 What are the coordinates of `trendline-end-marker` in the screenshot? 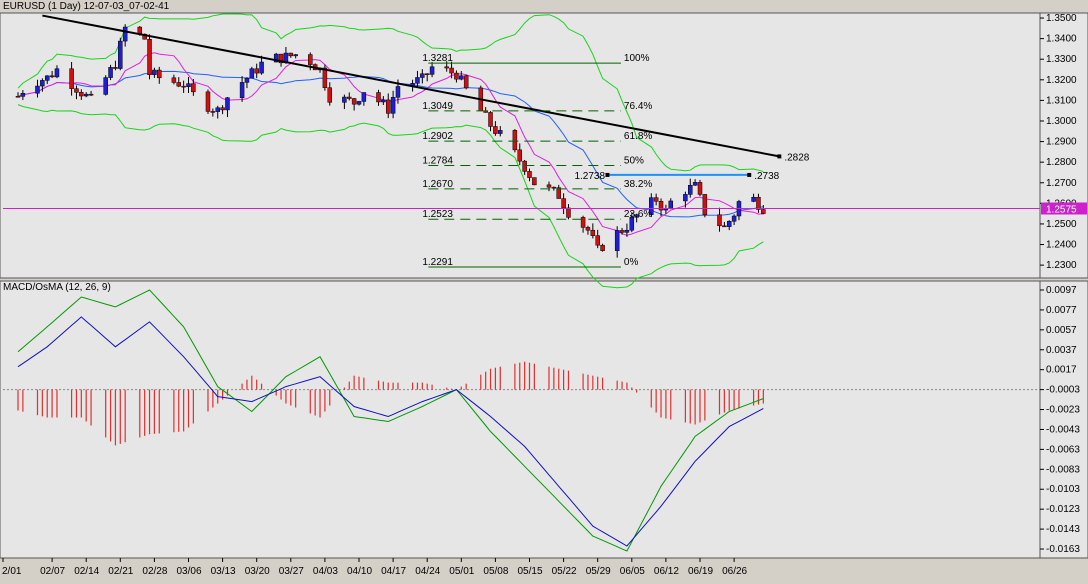 It's located at (779, 156).